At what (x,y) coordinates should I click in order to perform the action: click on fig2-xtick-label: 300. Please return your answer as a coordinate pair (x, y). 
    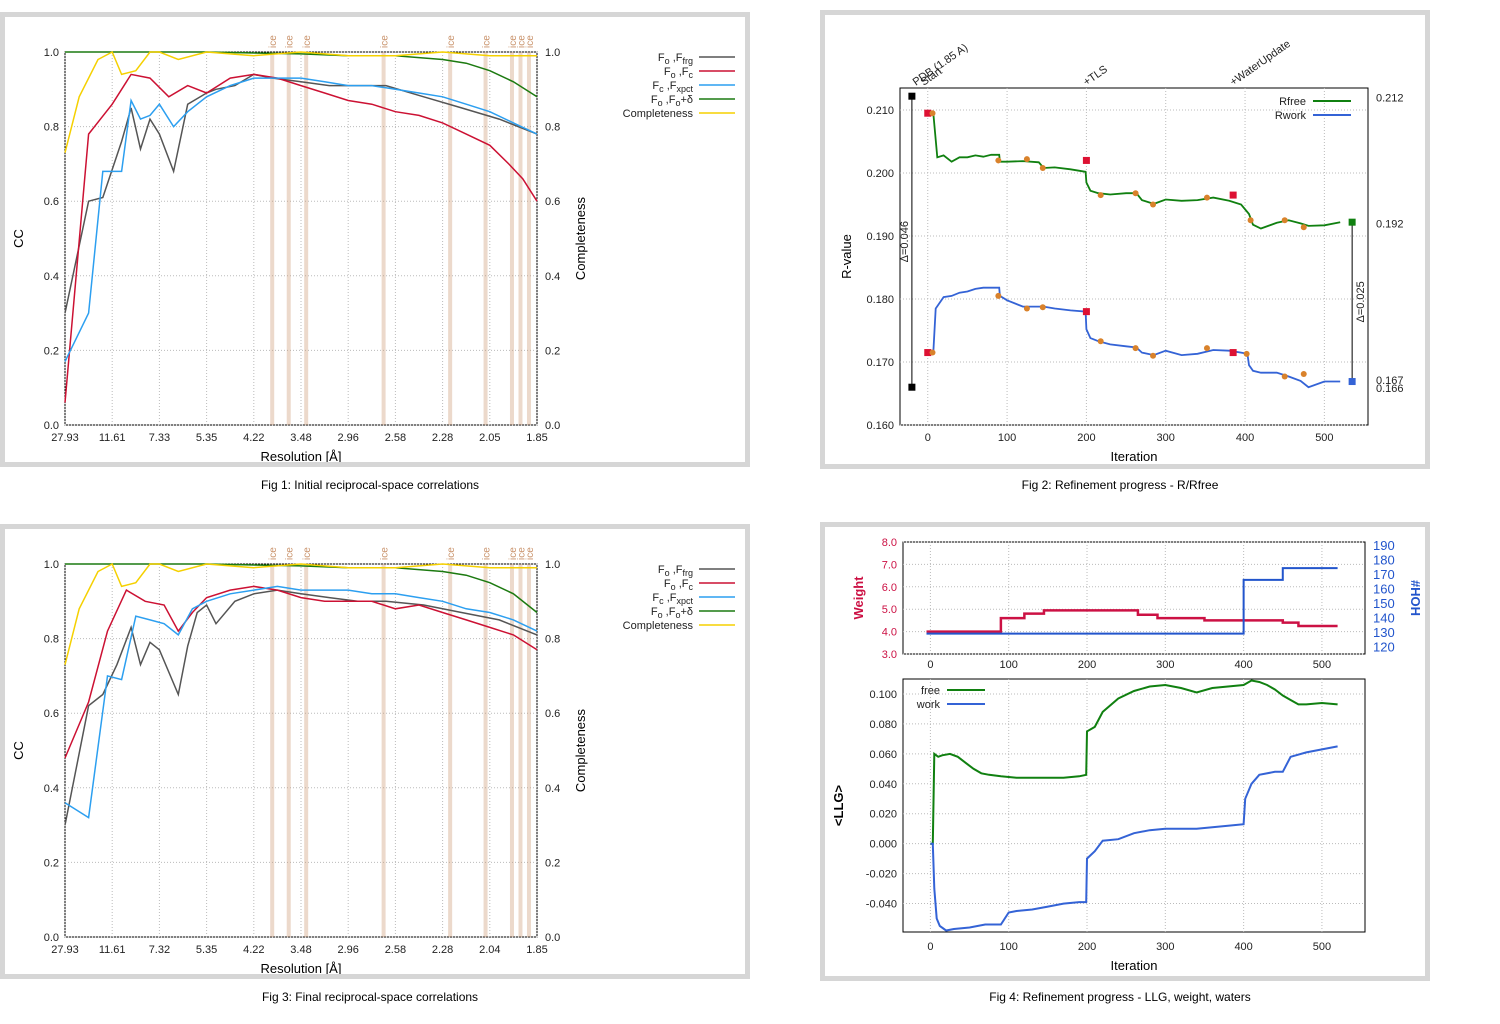
    Looking at the image, I should click on (1166, 438).